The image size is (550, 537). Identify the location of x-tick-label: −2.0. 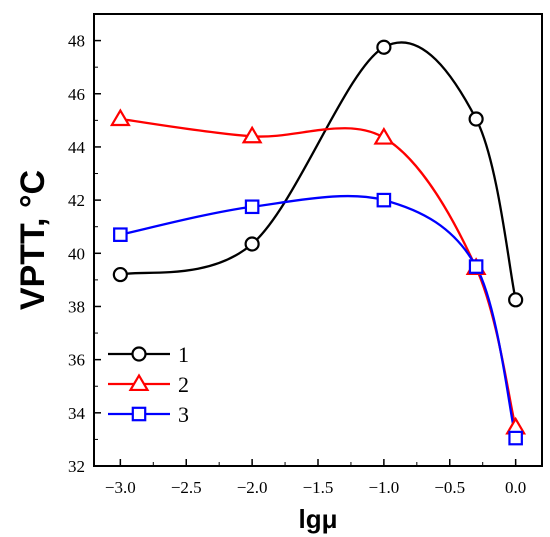
(252, 487).